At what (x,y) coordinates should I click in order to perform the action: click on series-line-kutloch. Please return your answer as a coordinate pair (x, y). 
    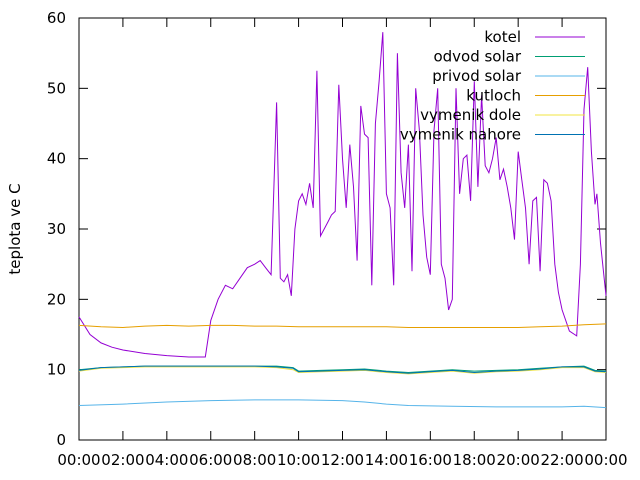
    Looking at the image, I should click on (342, 326).